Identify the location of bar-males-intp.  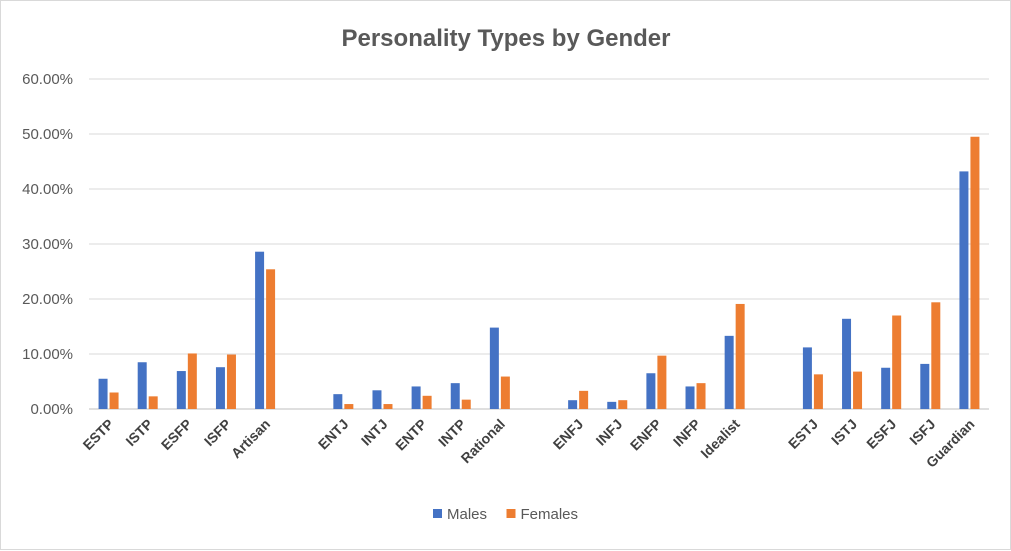
(455, 396).